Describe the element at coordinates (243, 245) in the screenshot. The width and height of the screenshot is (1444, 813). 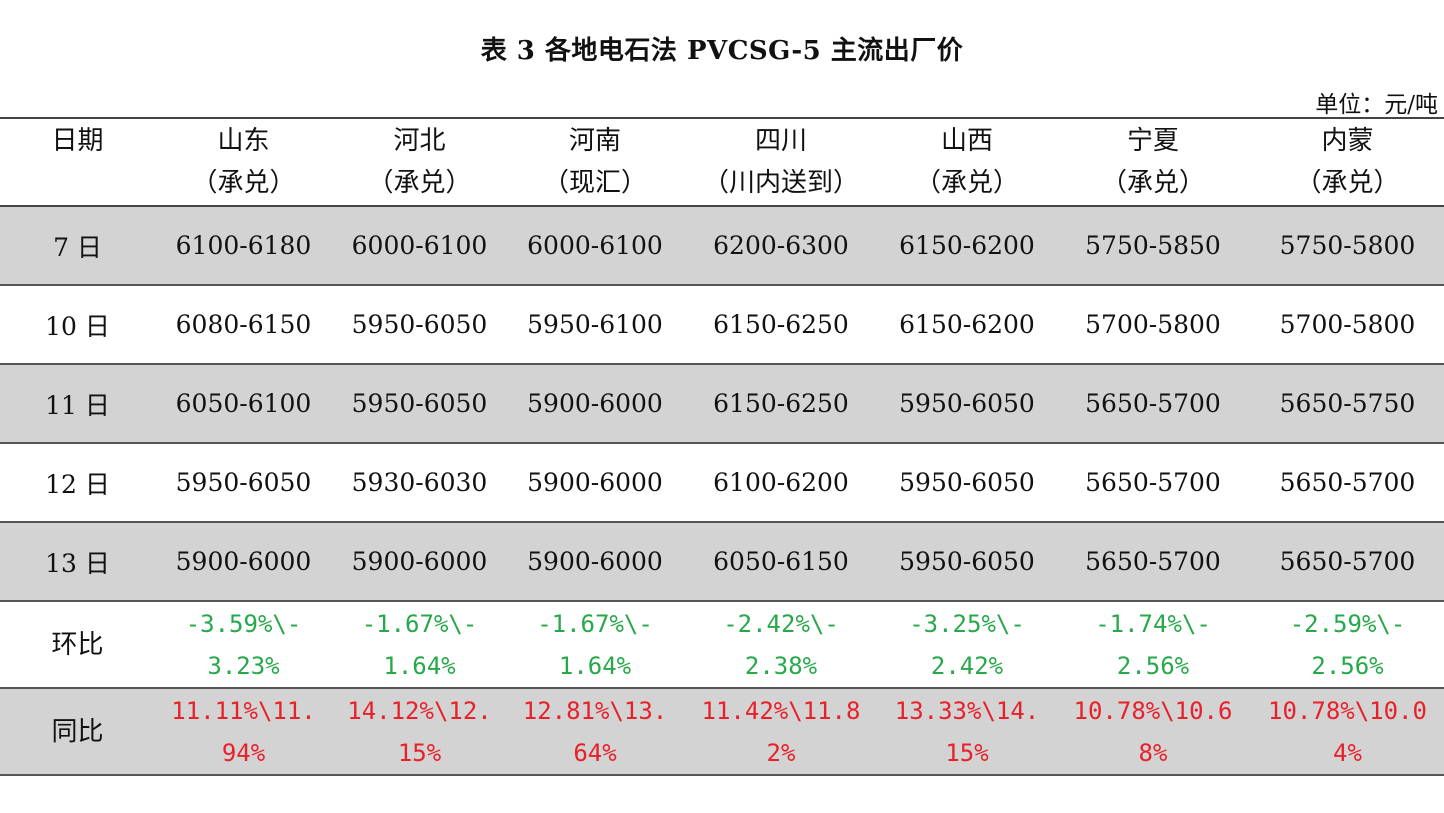
I see `price-cell: 6100-6180` at that location.